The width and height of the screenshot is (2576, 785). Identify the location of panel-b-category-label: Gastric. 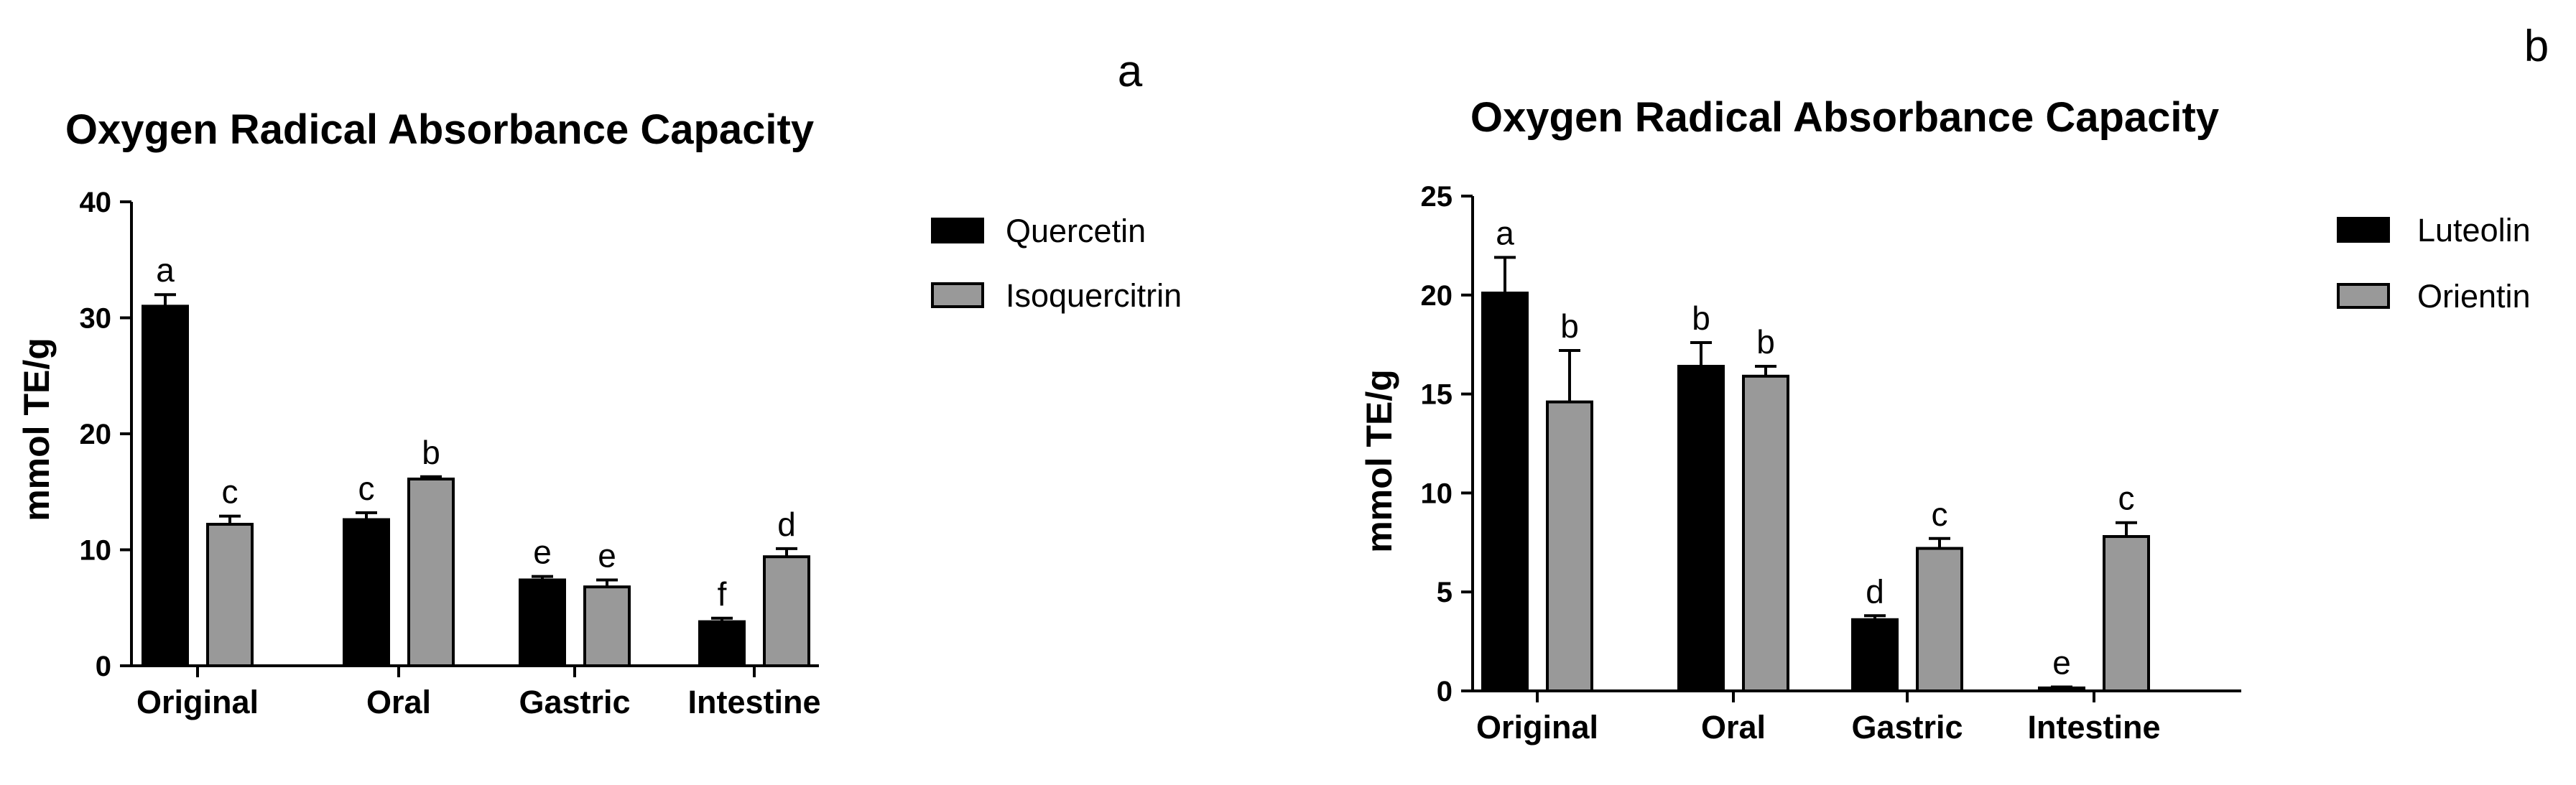
(1907, 727).